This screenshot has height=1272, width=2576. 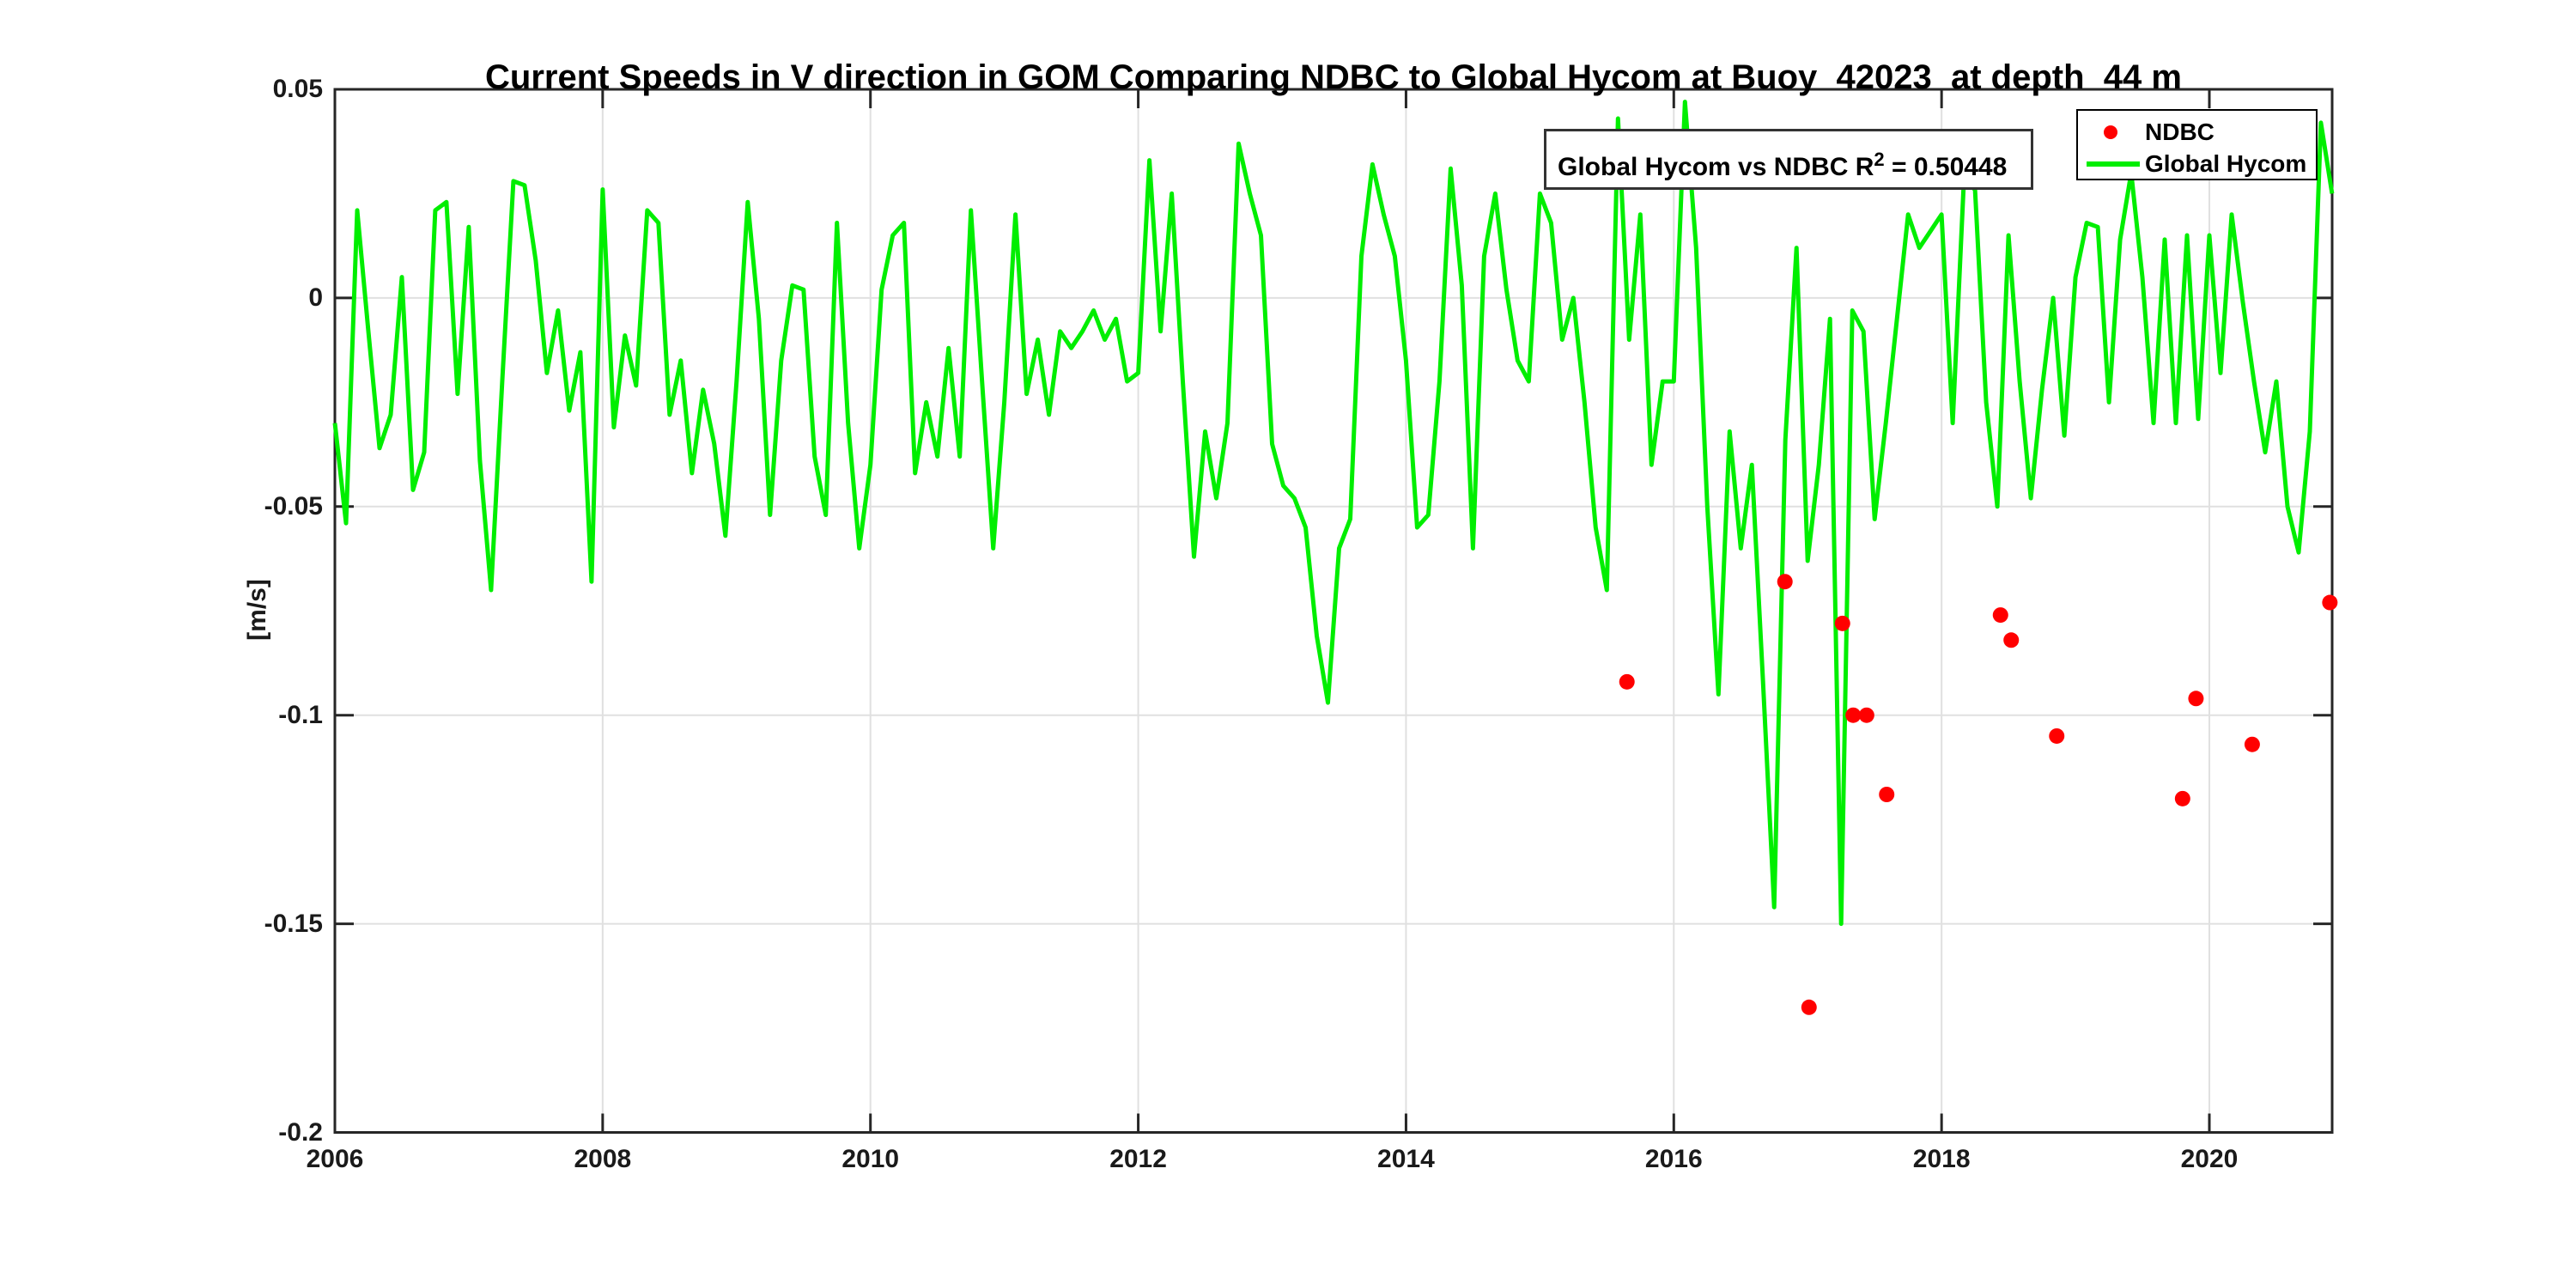 What do you see at coordinates (335, 1158) in the screenshot?
I see `x-tick-label: 2006` at bounding box center [335, 1158].